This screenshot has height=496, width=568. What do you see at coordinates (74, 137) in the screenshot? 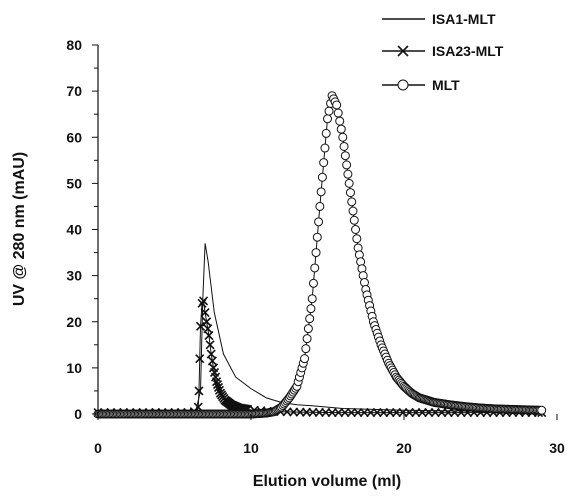
I see `y-tick-label: 60` at bounding box center [74, 137].